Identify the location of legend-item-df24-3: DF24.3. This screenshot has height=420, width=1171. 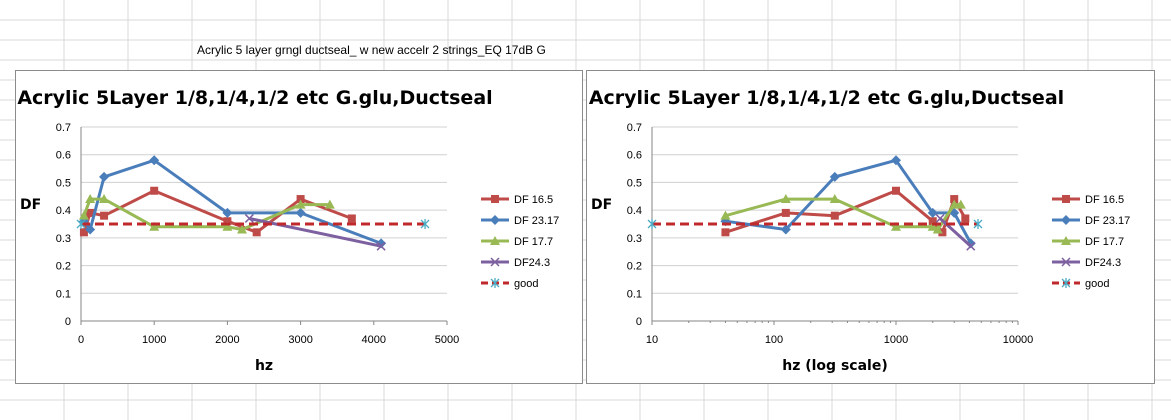
(515, 263).